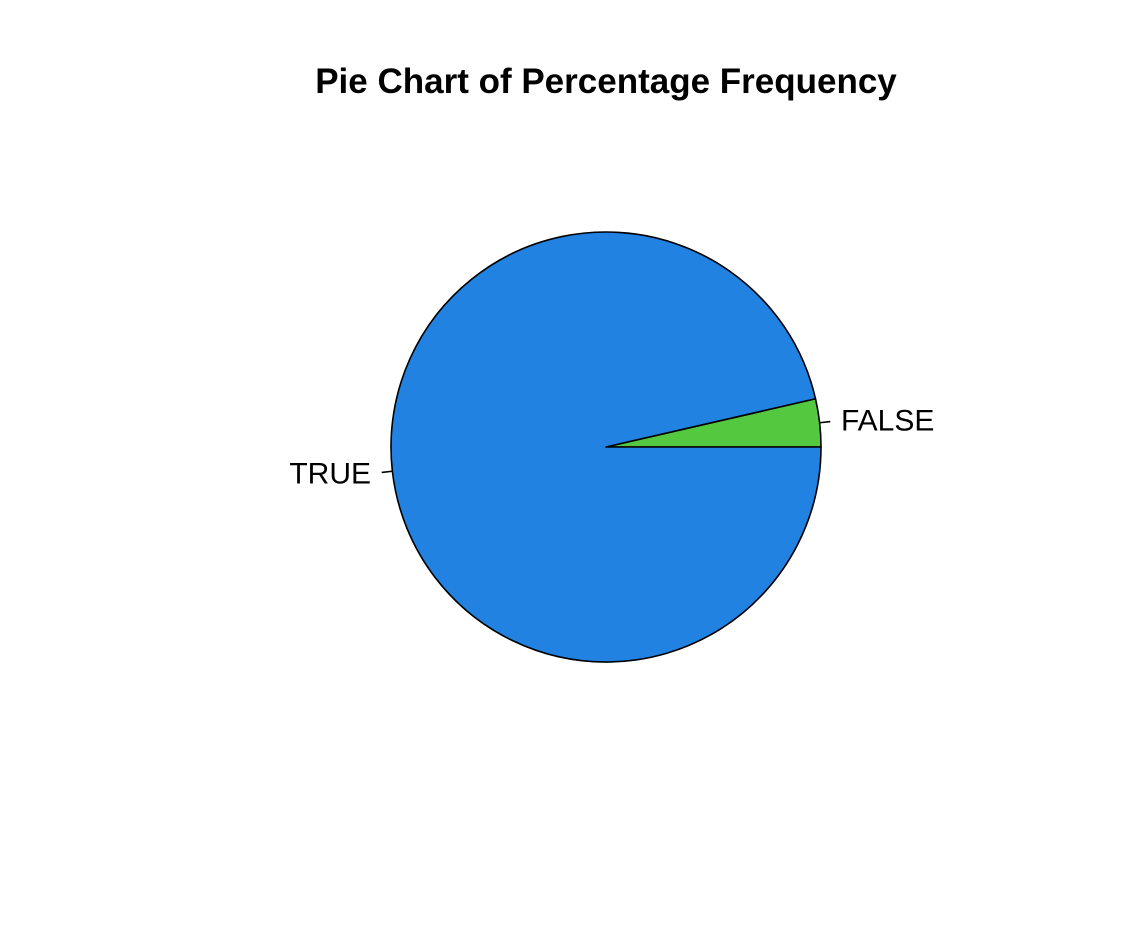  I want to click on pie-label-tick-true, so click(387, 472).